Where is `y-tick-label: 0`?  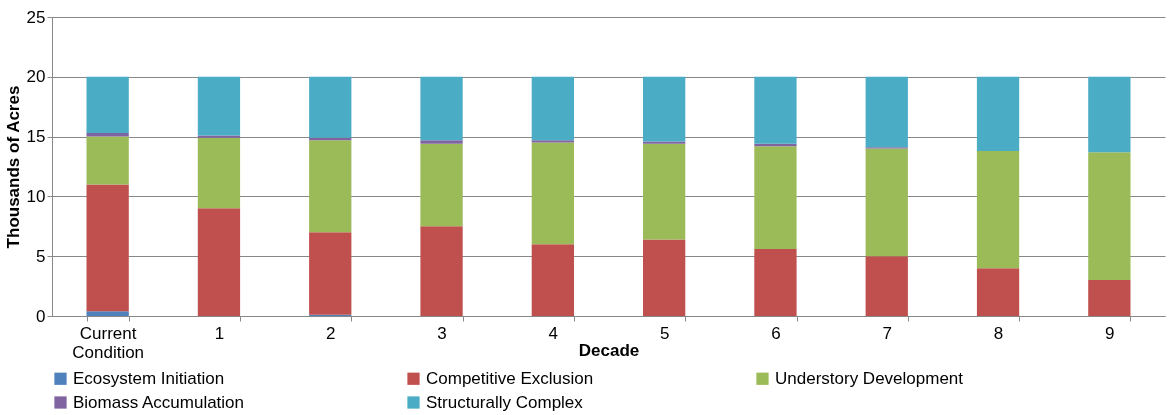 y-tick-label: 0 is located at coordinates (41, 316).